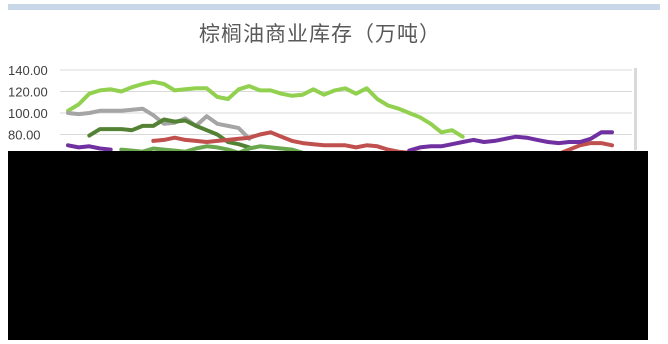 This screenshot has width=668, height=344. I want to click on secondary-axis-edge, so click(635, 109).